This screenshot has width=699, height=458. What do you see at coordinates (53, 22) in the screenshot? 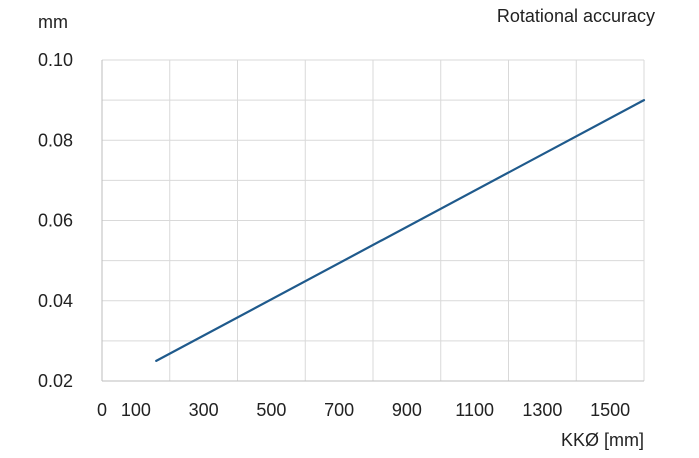
I see `y-axis-label: mm` at bounding box center [53, 22].